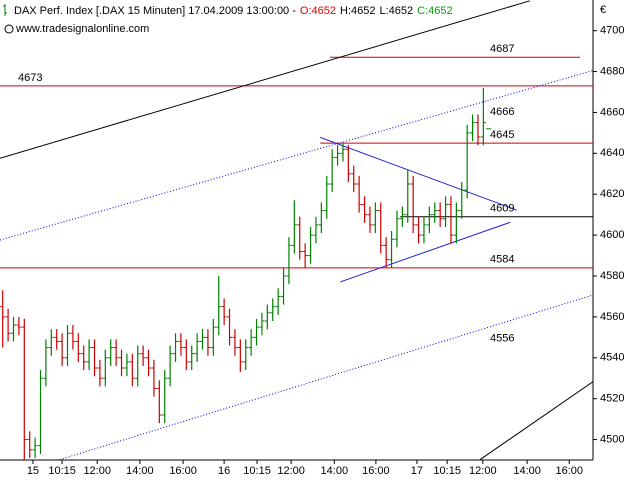 This screenshot has width=640, height=480. Describe the element at coordinates (612, 358) in the screenshot. I see `y-tick-label: 4540` at that location.